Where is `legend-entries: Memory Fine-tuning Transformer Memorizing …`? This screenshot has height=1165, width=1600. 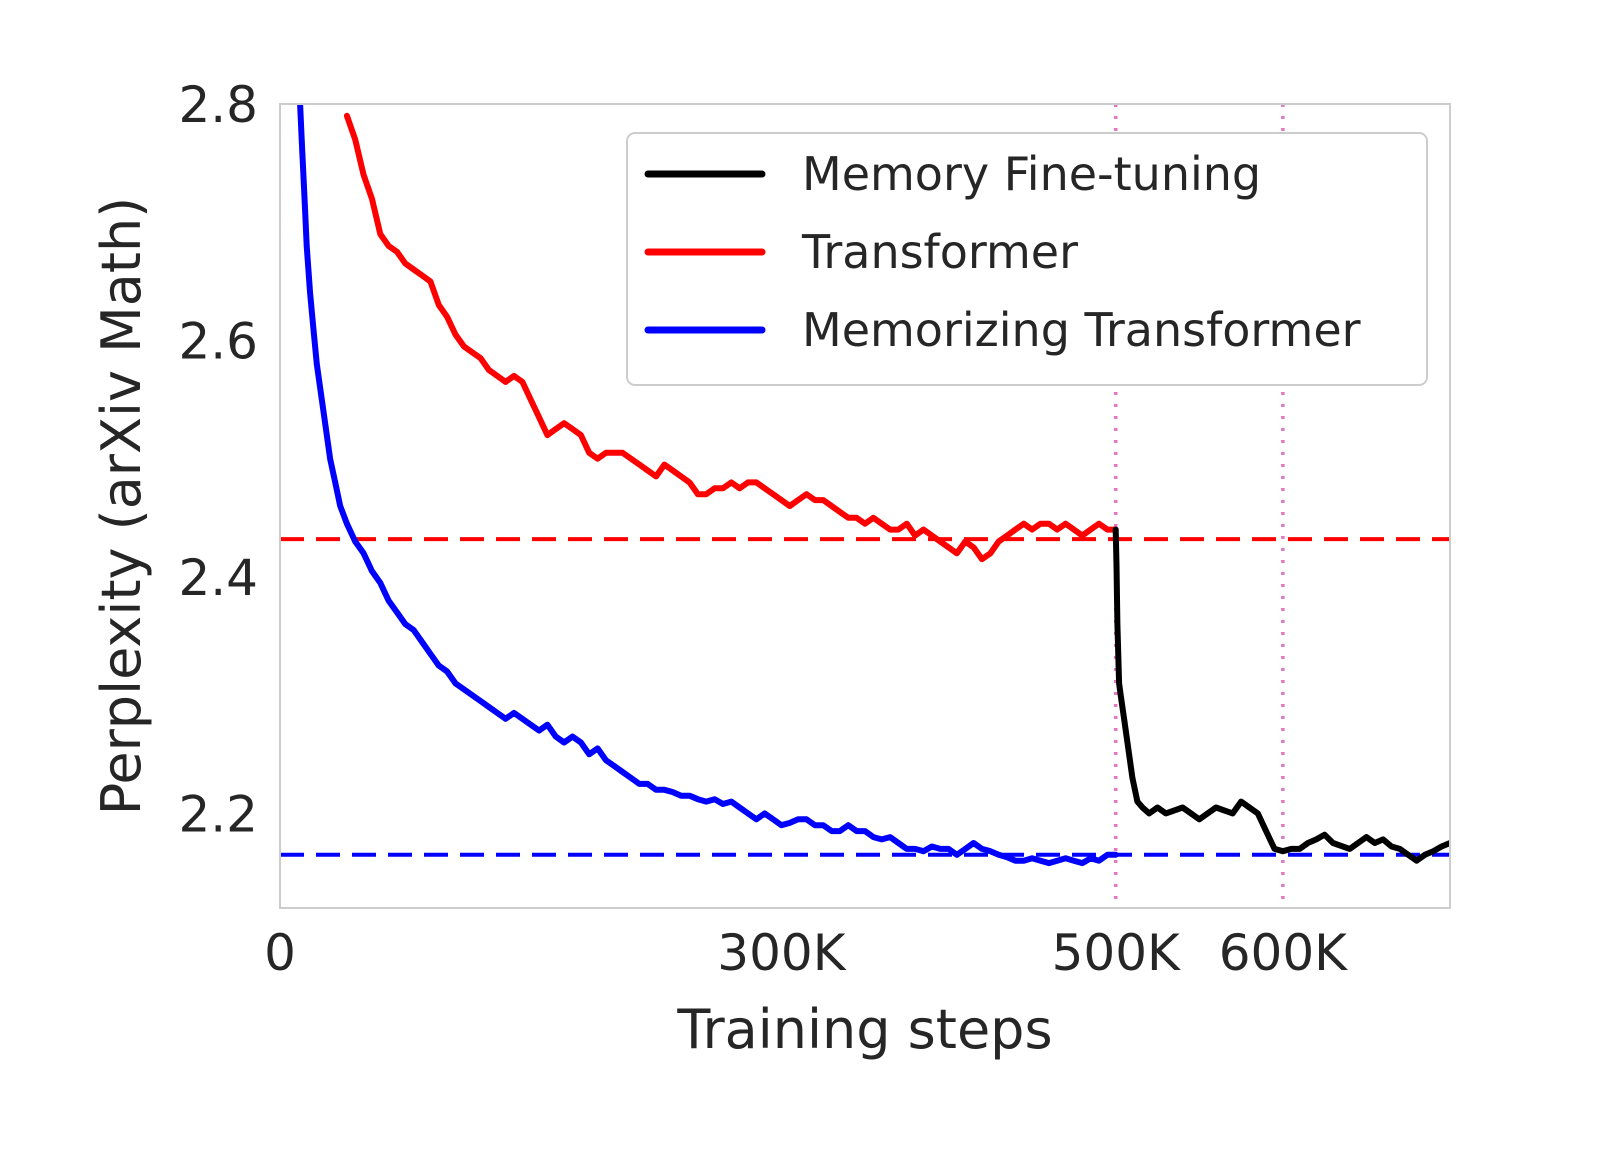 legend-entries: Memory Fine-tuning Transformer Memorizing … is located at coordinates (1002, 252).